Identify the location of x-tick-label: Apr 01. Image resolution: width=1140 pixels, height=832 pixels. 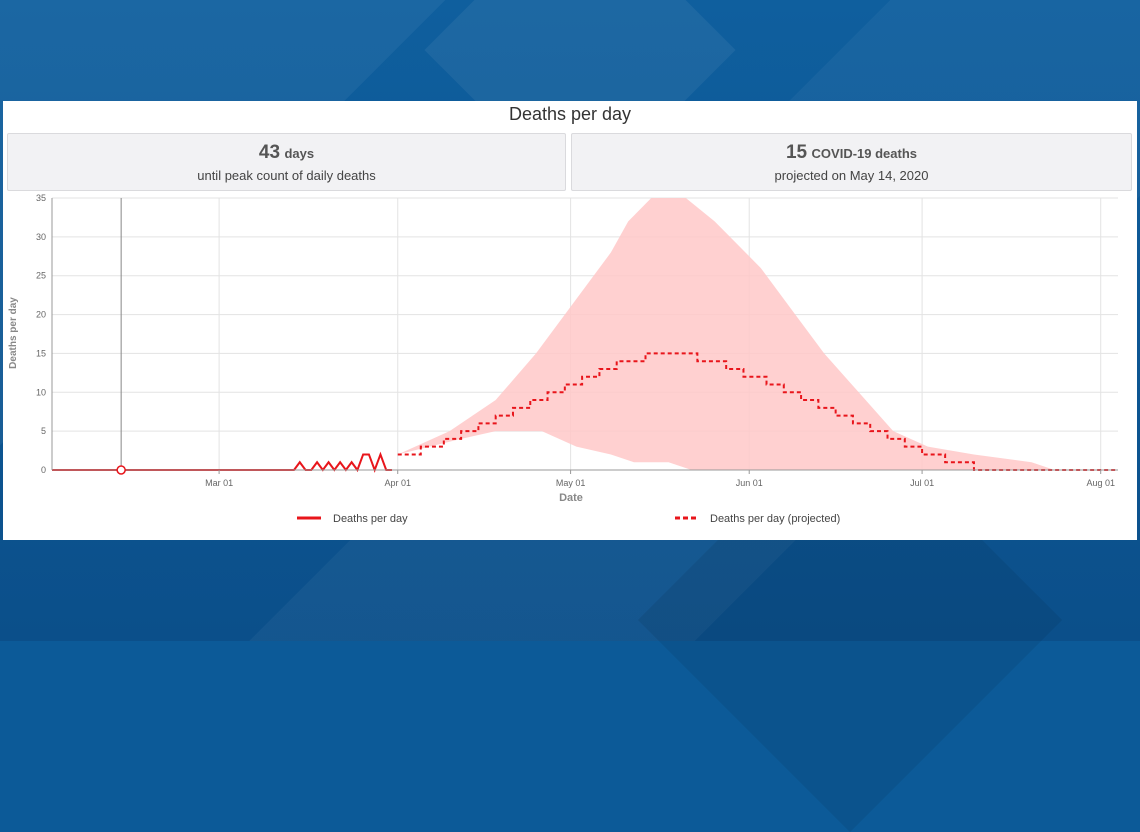
(397, 483).